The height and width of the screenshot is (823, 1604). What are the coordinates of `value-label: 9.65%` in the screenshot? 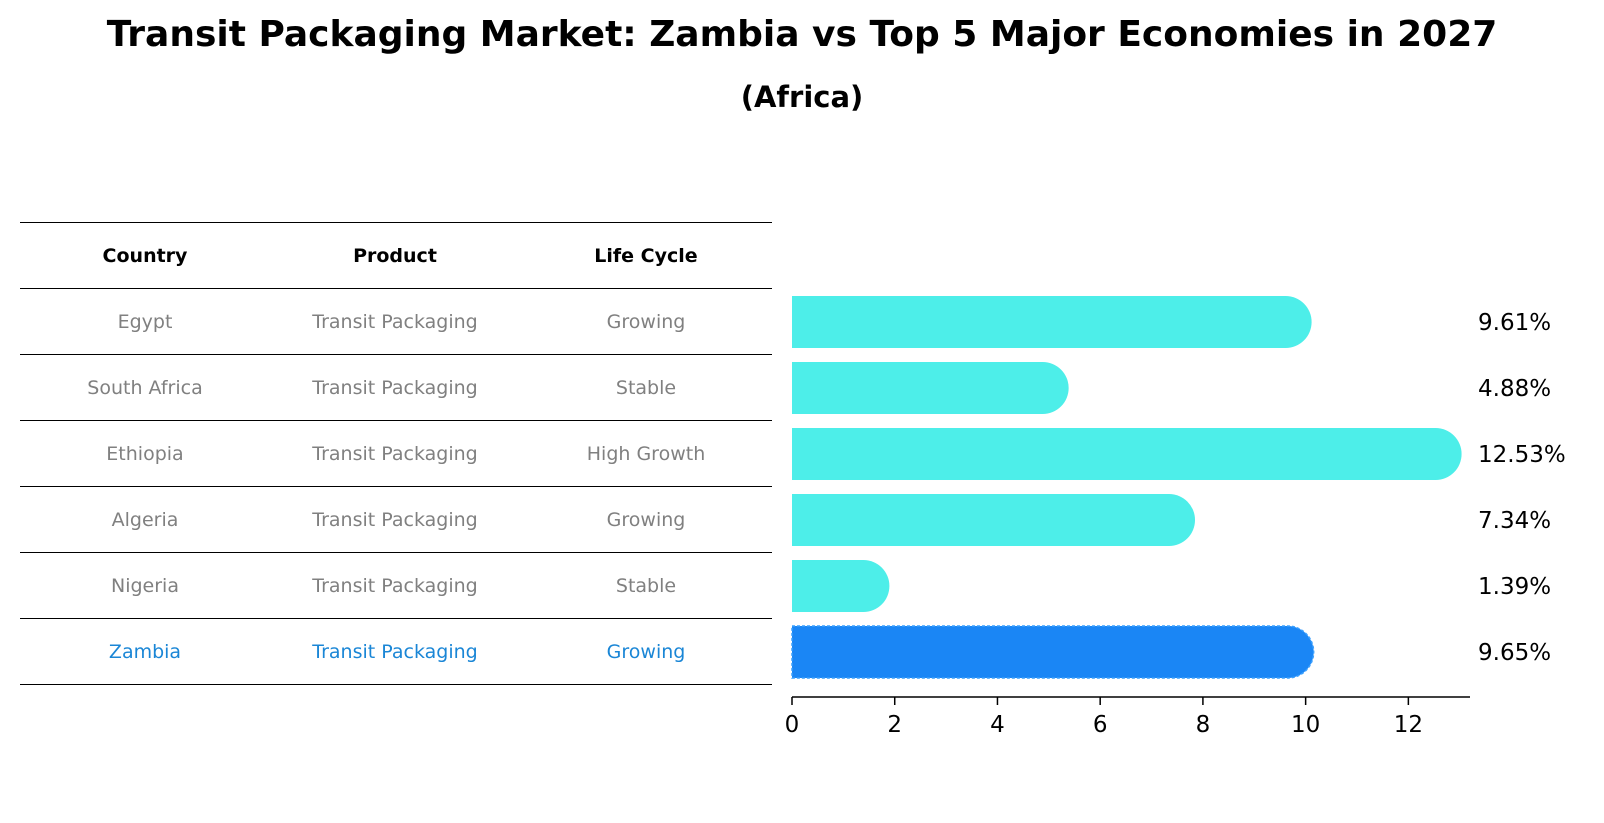 It's located at (1514, 653).